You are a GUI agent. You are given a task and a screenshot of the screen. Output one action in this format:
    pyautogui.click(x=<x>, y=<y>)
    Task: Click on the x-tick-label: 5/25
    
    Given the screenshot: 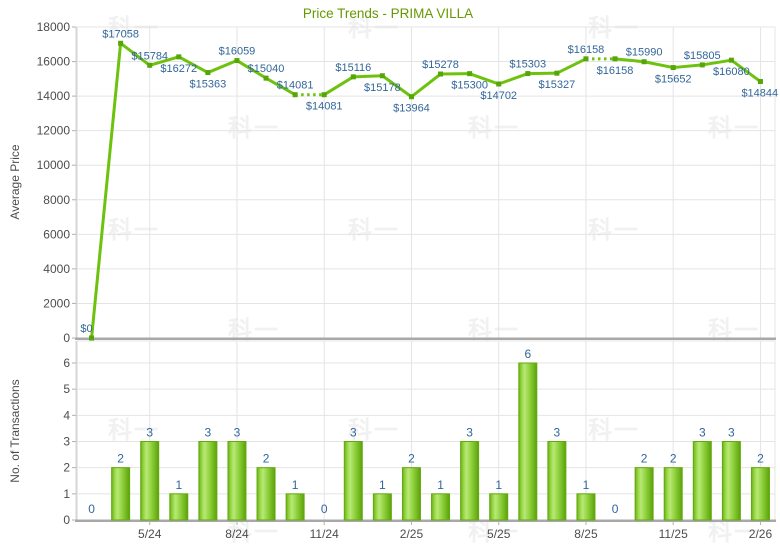 What is the action you would take?
    pyautogui.click(x=499, y=534)
    